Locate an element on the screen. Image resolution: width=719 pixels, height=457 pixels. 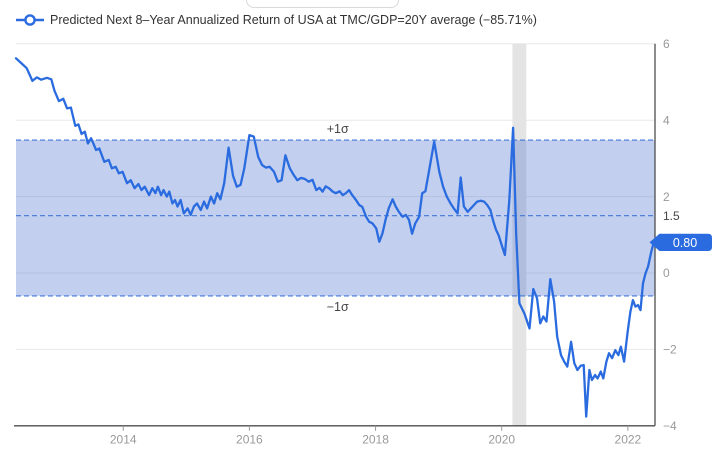
x-tick-label: 2018 is located at coordinates (375, 439).